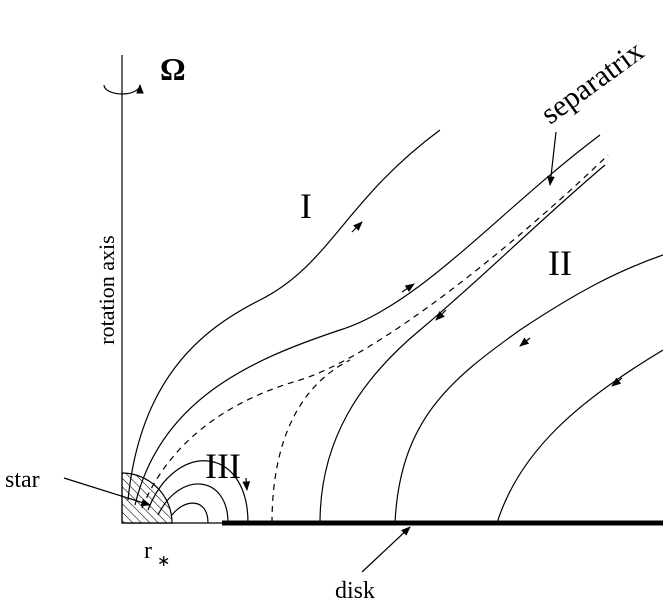 This screenshot has width=663, height=607. What do you see at coordinates (107, 492) in the screenshot?
I see `star-pointer` at bounding box center [107, 492].